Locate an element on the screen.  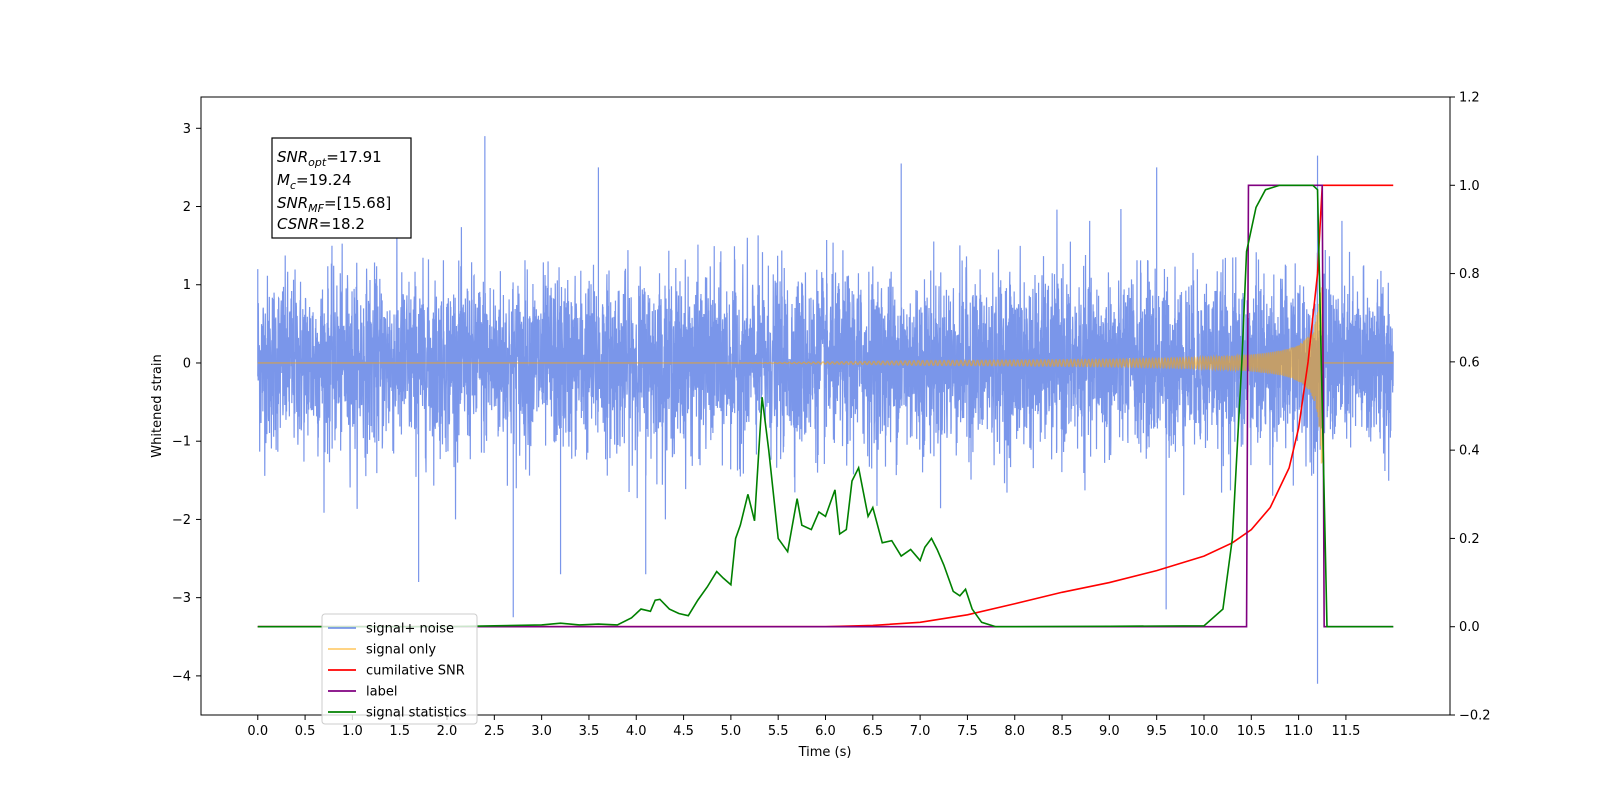
y2-tick-label: 0.8 is located at coordinates (1469, 274).